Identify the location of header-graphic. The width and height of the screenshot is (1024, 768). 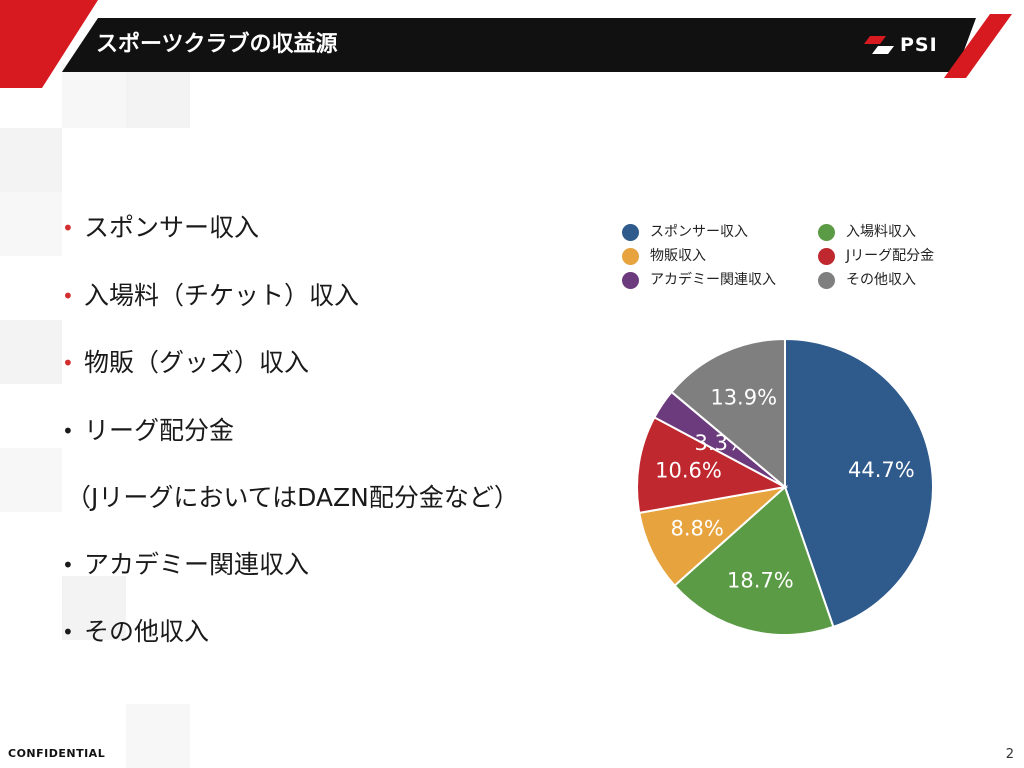
(506, 44).